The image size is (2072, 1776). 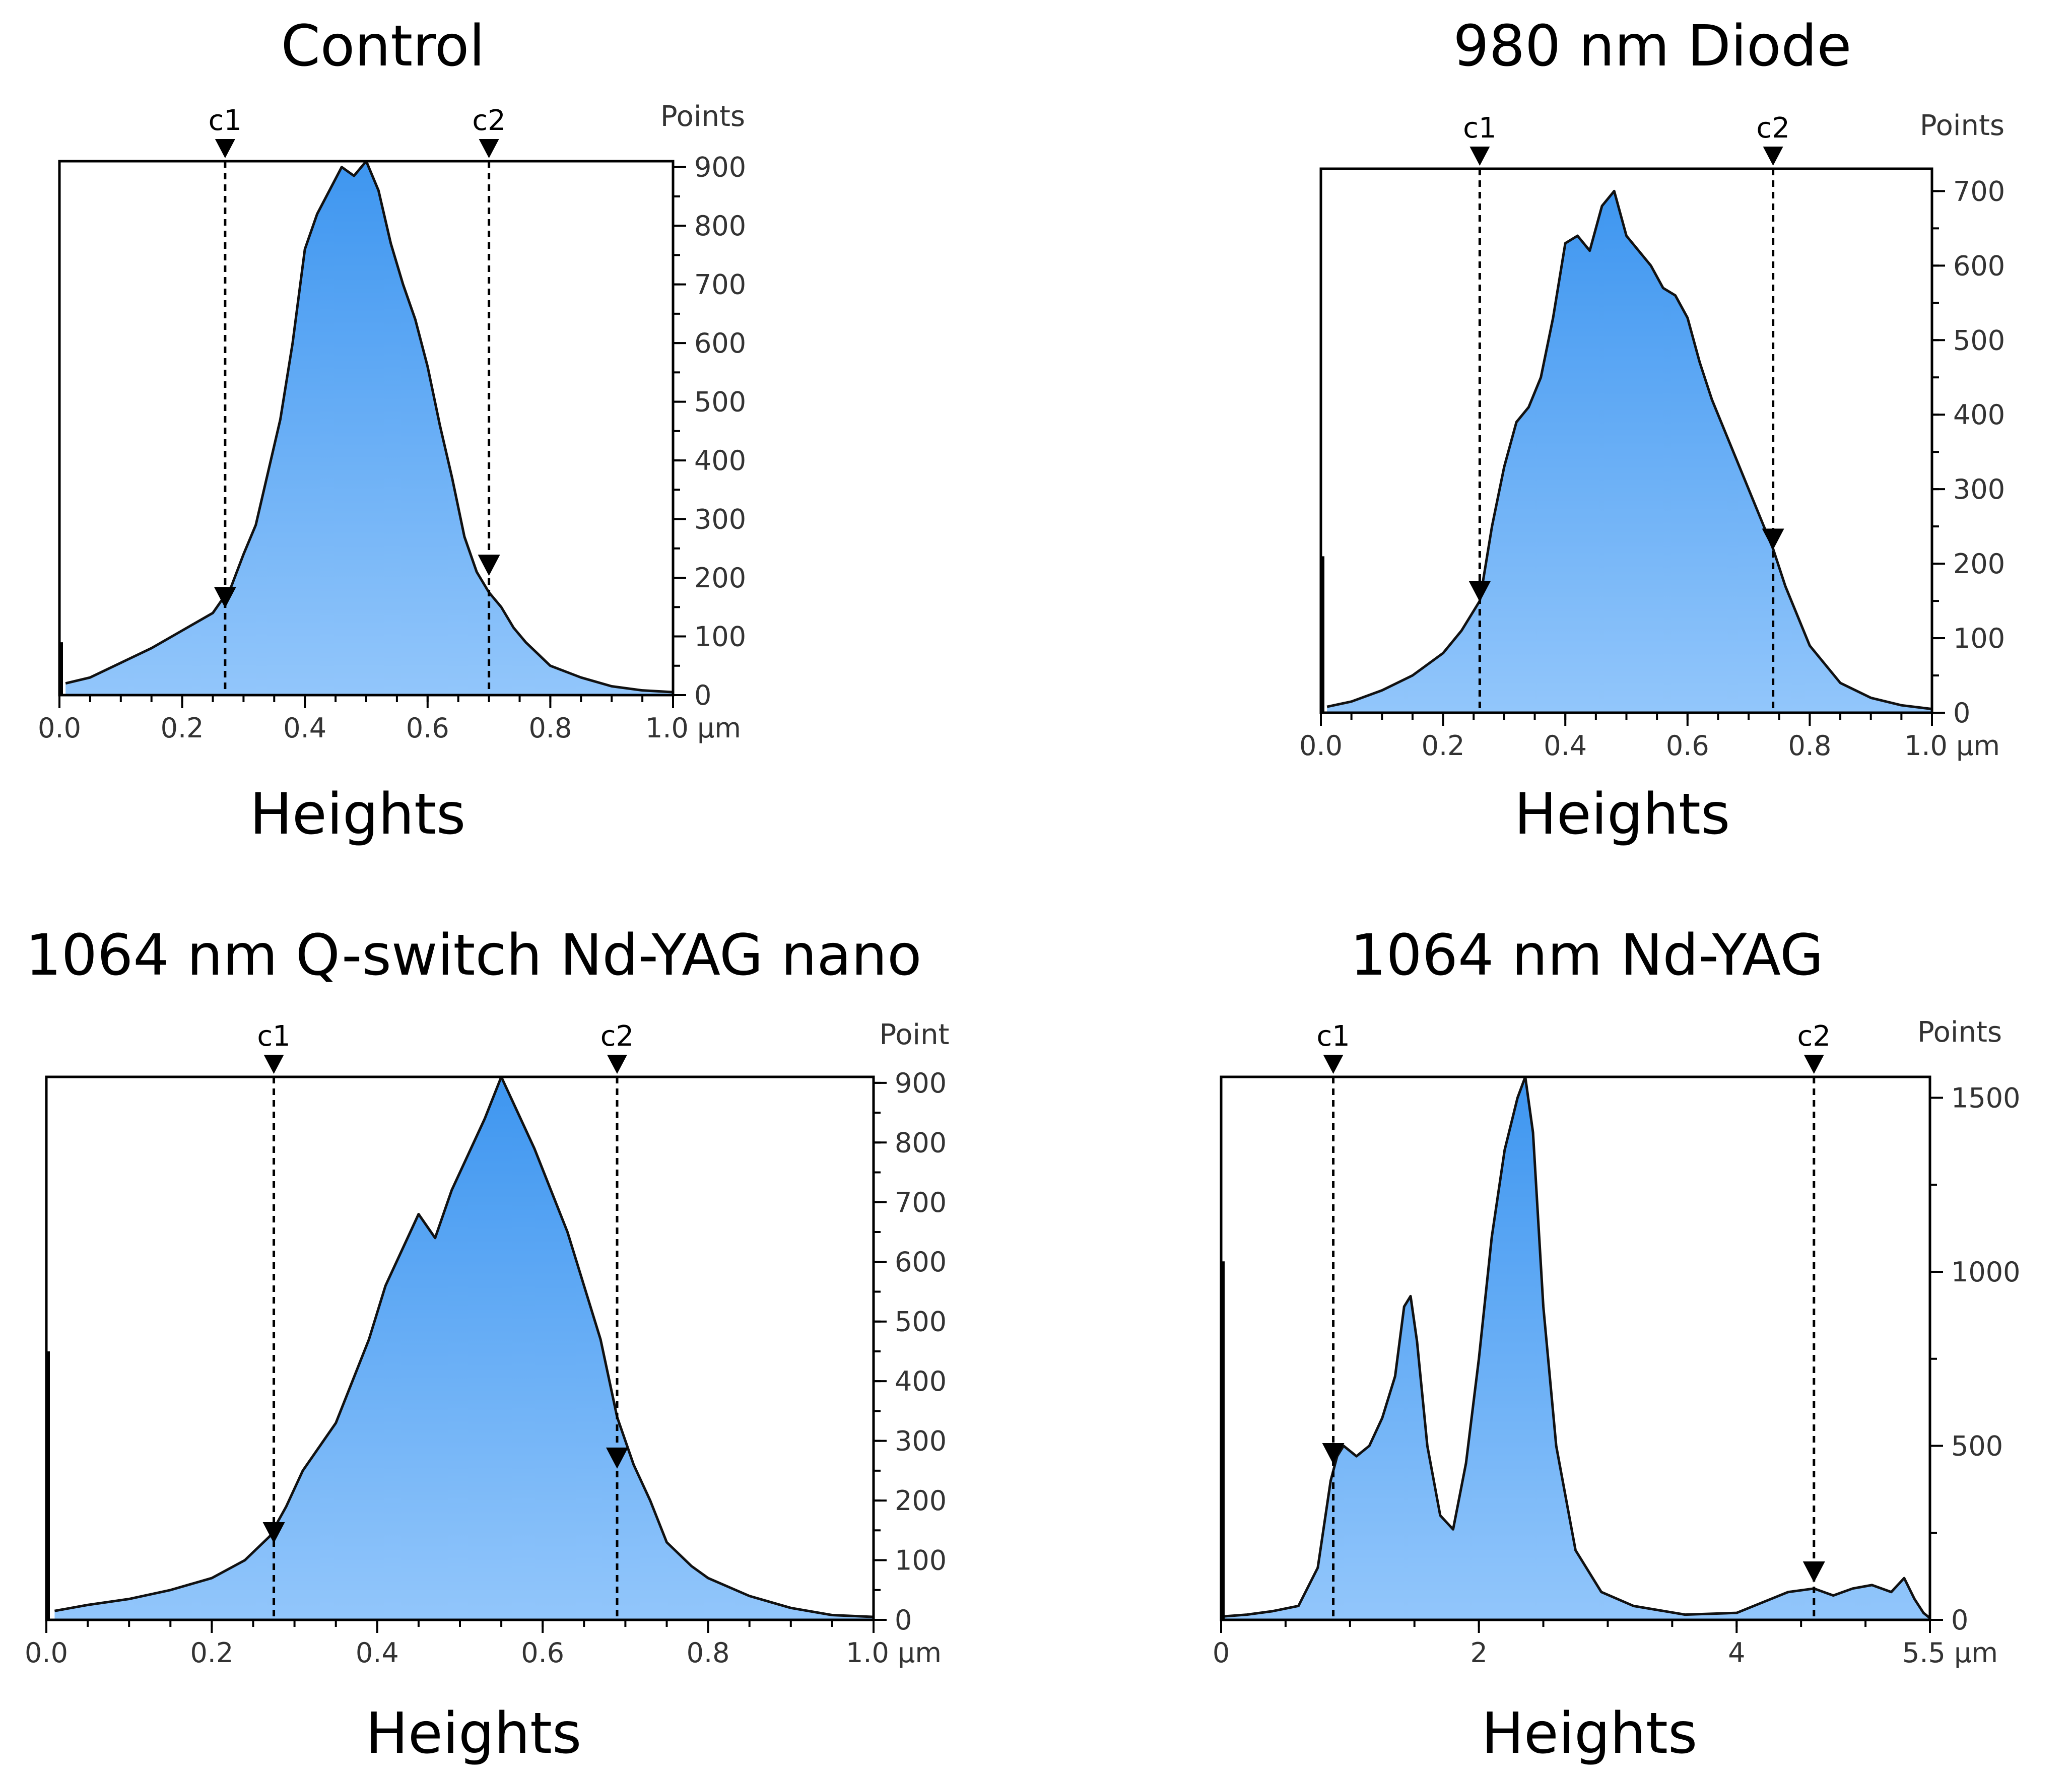 I want to click on plot-frame, so click(x=1575, y=1348).